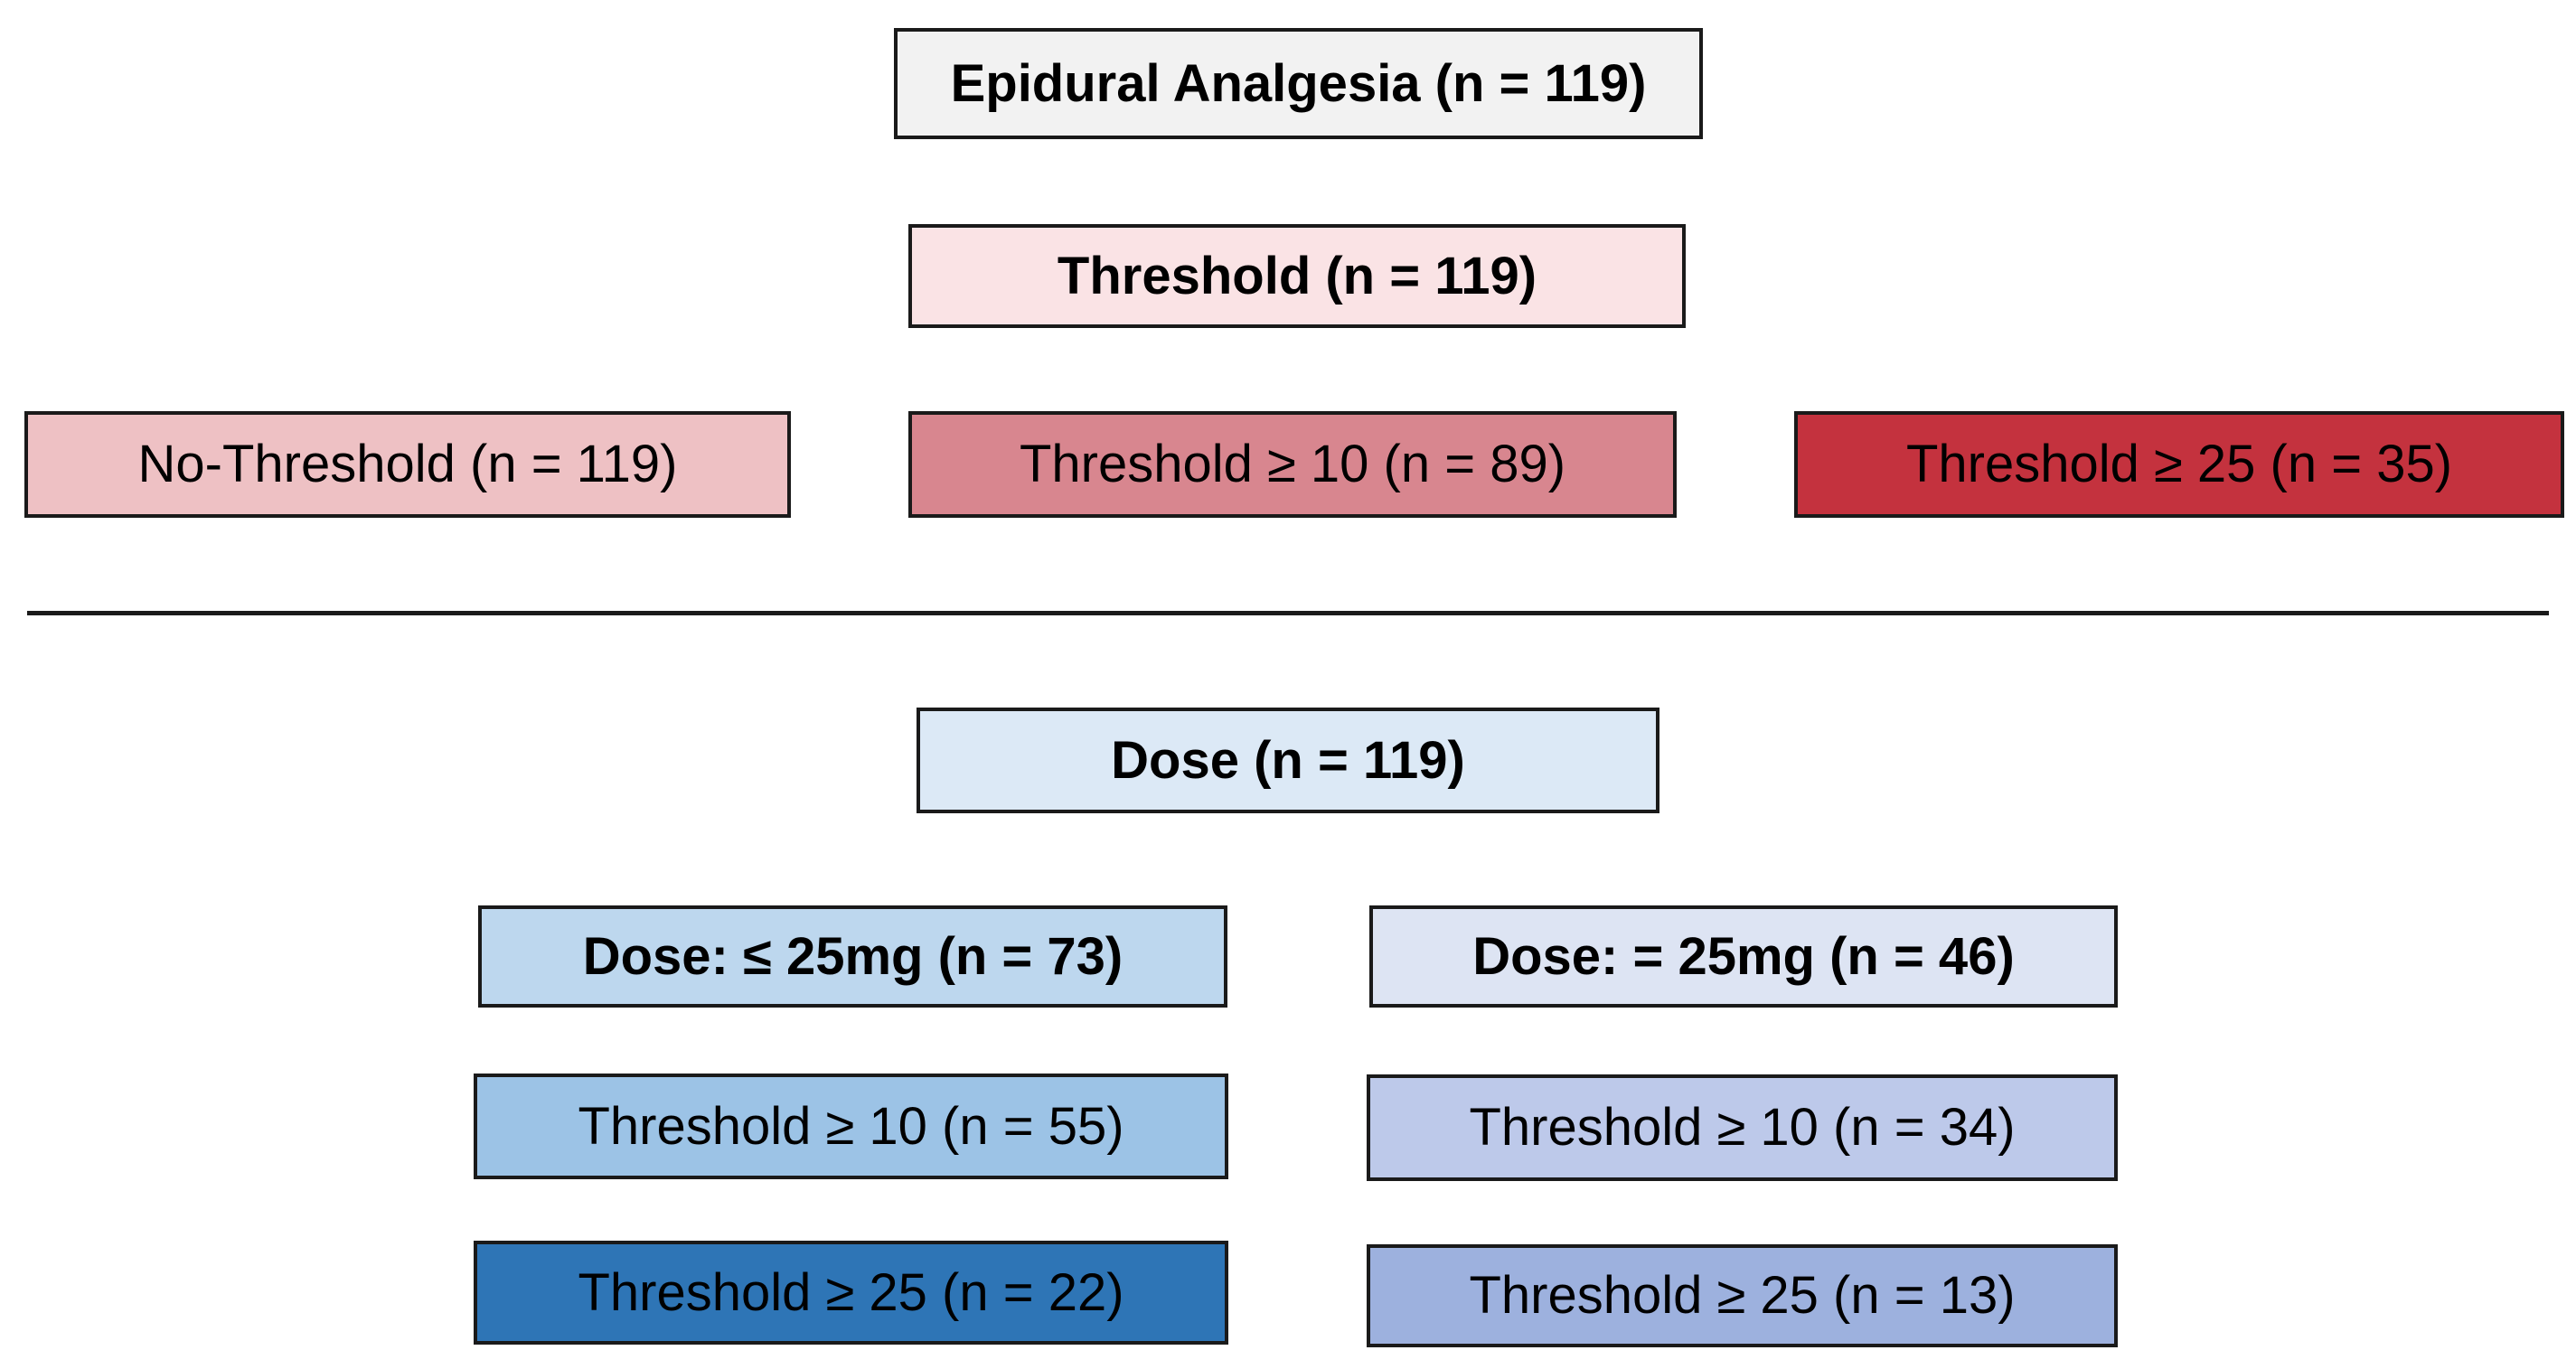  I want to click on node-threshold-ge10-le25mg: Threshold ≥ 10 (n = 55), so click(851, 1126).